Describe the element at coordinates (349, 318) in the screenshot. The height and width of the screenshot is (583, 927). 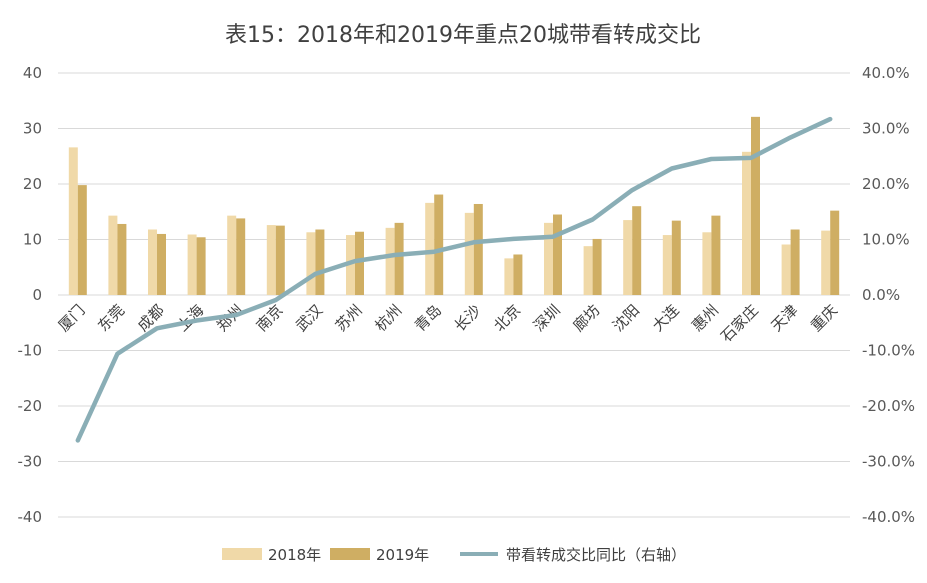
I see `category-label: 苏州` at that location.